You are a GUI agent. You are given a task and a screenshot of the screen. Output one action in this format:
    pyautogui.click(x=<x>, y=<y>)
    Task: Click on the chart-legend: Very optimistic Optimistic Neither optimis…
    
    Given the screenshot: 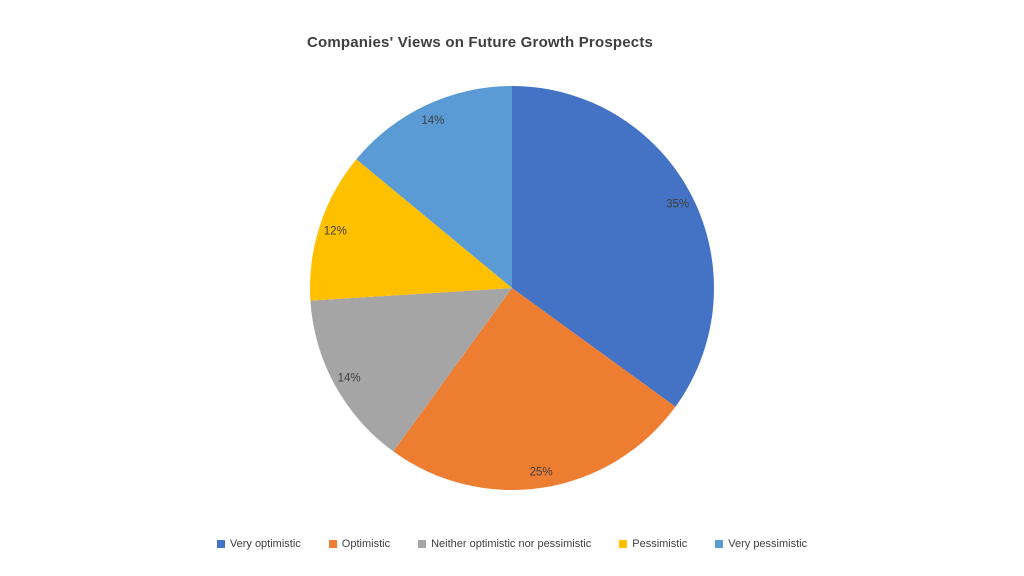 What is the action you would take?
    pyautogui.click(x=512, y=544)
    